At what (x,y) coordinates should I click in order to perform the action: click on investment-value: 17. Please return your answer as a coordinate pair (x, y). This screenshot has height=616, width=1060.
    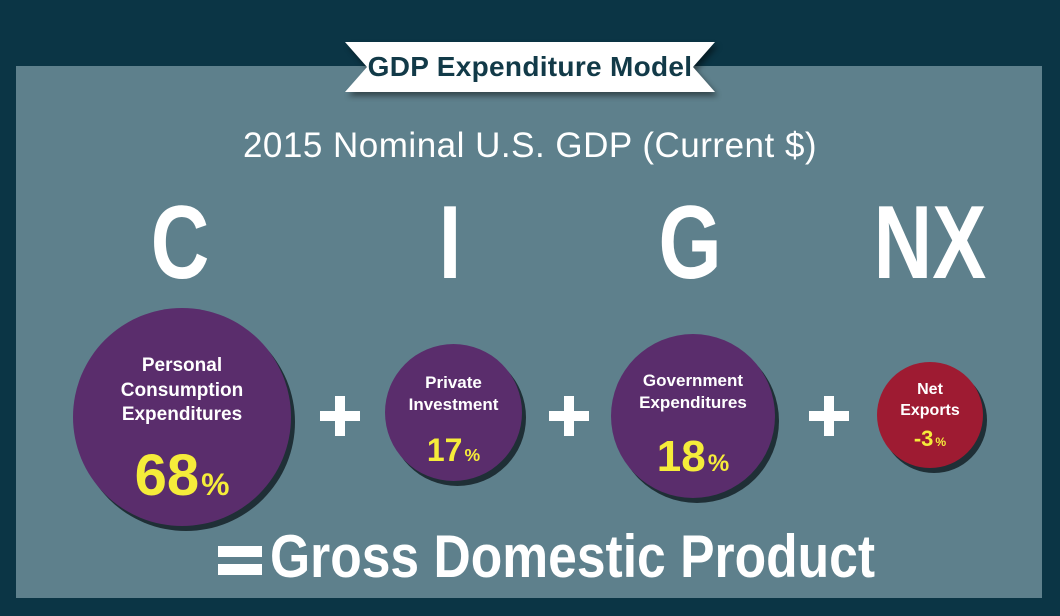
    Looking at the image, I should click on (444, 450).